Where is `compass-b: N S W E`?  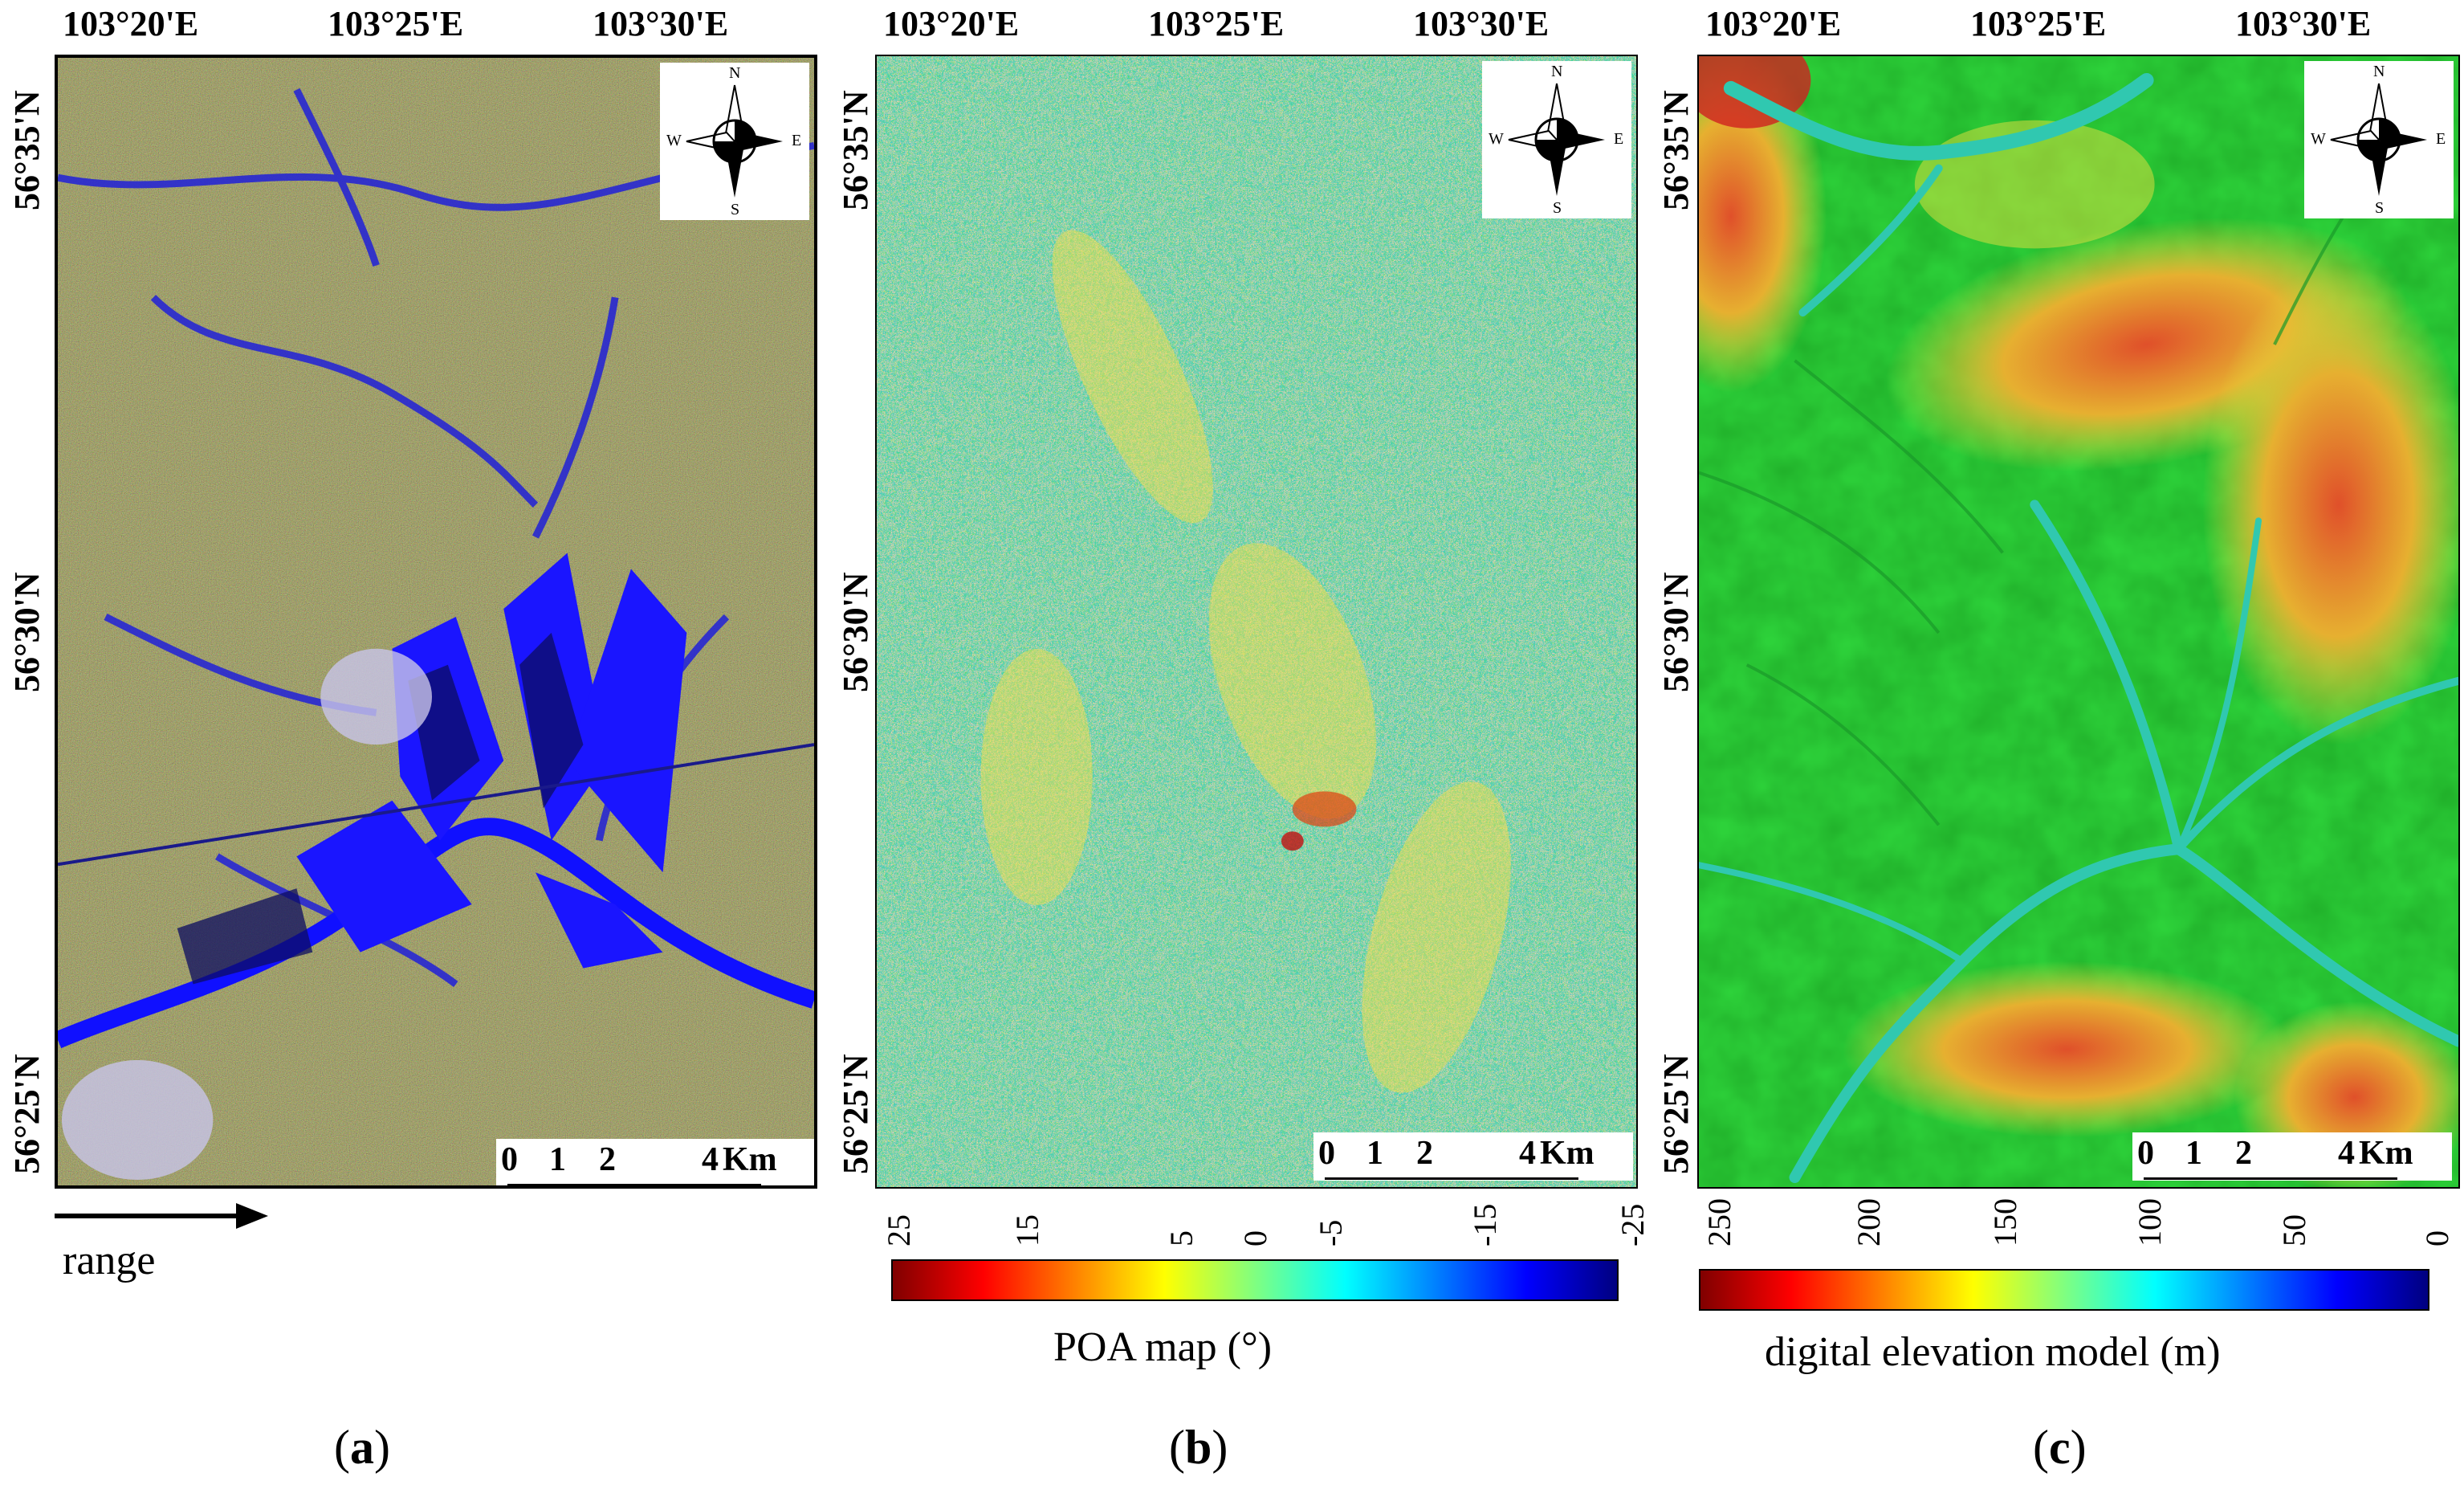 compass-b: N S W E is located at coordinates (1556, 139).